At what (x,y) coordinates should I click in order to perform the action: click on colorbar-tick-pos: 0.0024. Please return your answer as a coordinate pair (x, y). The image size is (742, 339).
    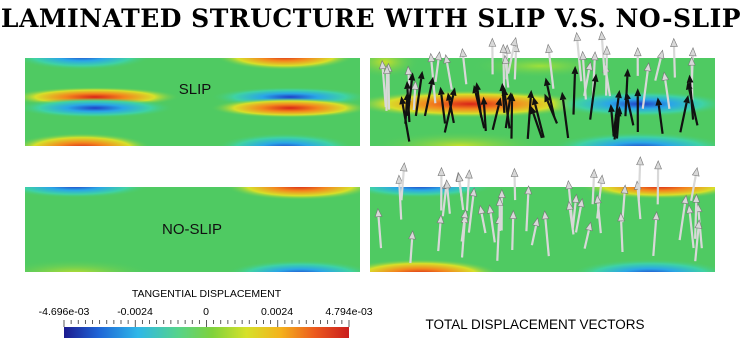
    Looking at the image, I should click on (277, 312).